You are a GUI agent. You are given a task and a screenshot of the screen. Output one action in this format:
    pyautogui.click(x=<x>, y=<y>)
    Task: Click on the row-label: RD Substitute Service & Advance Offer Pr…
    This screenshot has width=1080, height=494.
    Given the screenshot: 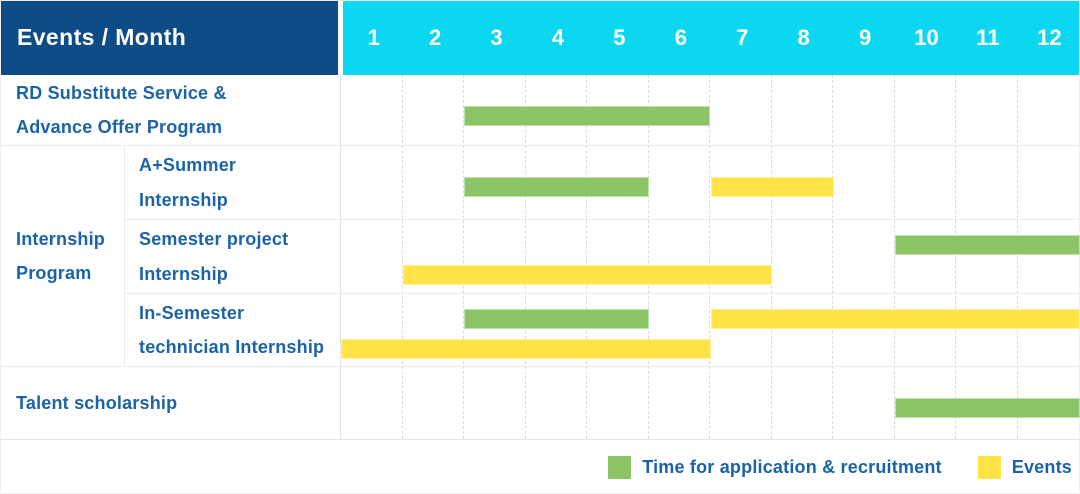 What is the action you would take?
    pyautogui.click(x=121, y=109)
    